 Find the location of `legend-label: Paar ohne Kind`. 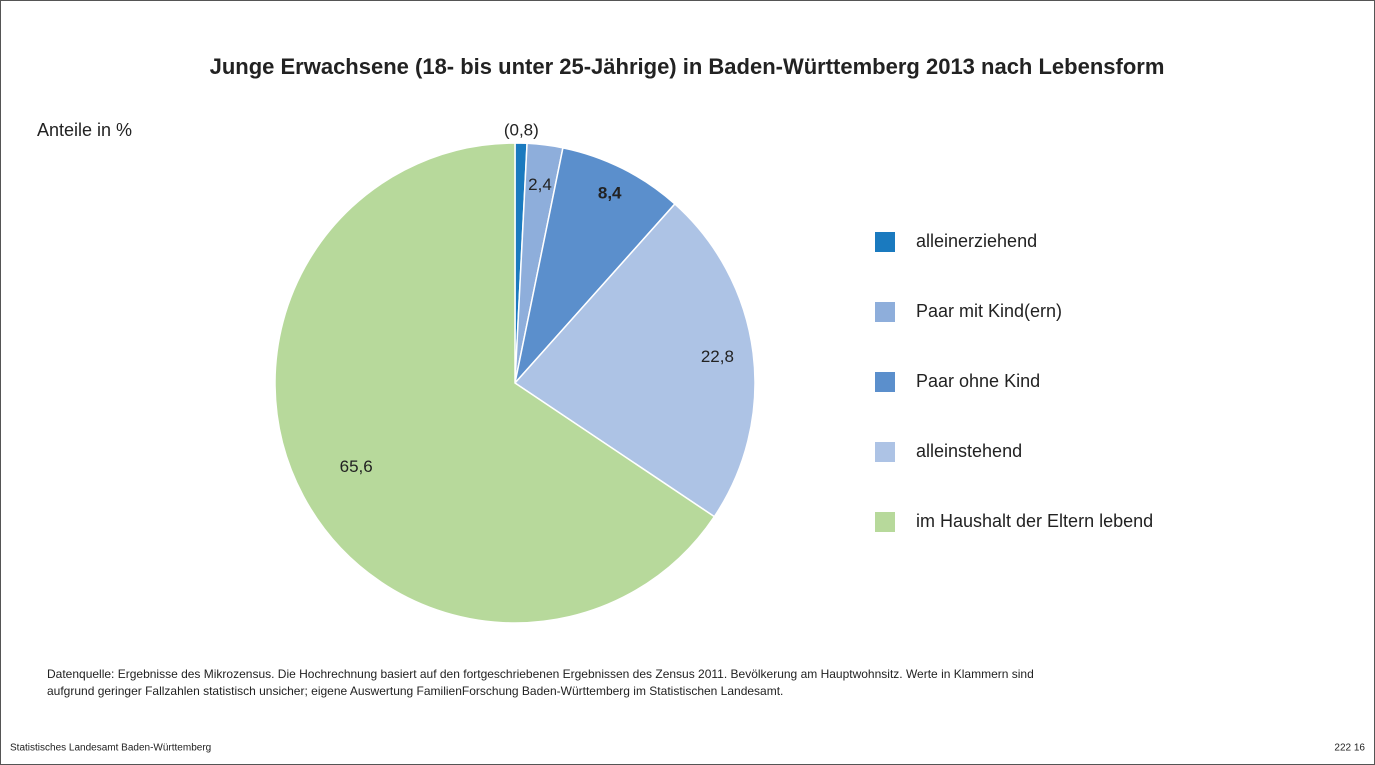

legend-label: Paar ohne Kind is located at coordinates (978, 381).